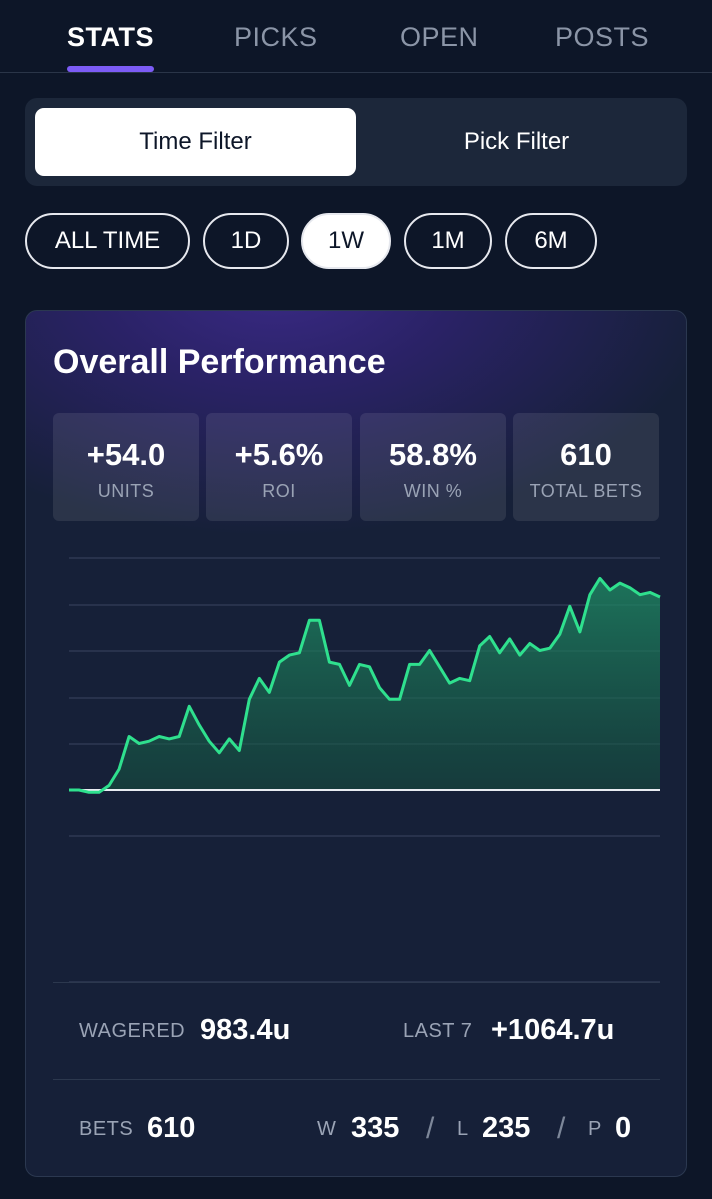 The height and width of the screenshot is (1199, 712). I want to click on losses-label: L, so click(463, 1129).